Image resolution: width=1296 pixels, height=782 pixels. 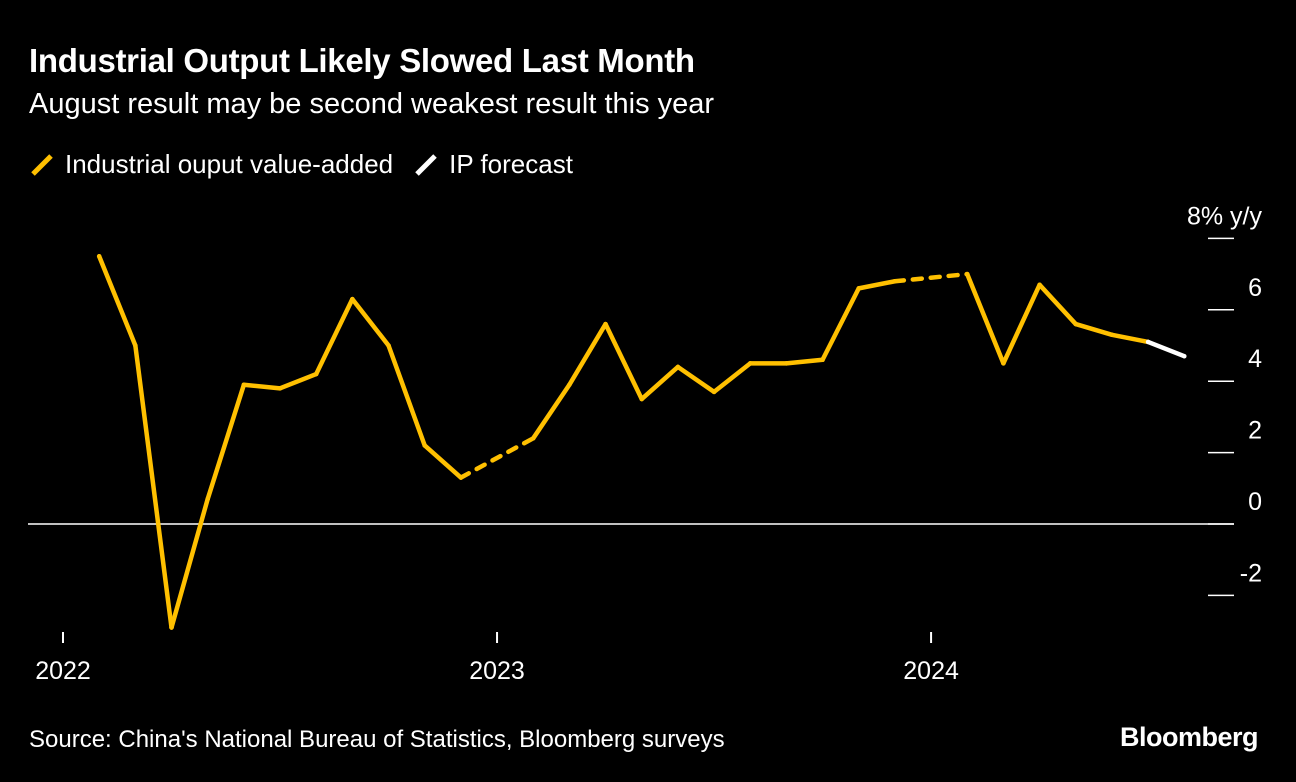 What do you see at coordinates (931, 671) in the screenshot?
I see `x-tick-label-2024: 2024` at bounding box center [931, 671].